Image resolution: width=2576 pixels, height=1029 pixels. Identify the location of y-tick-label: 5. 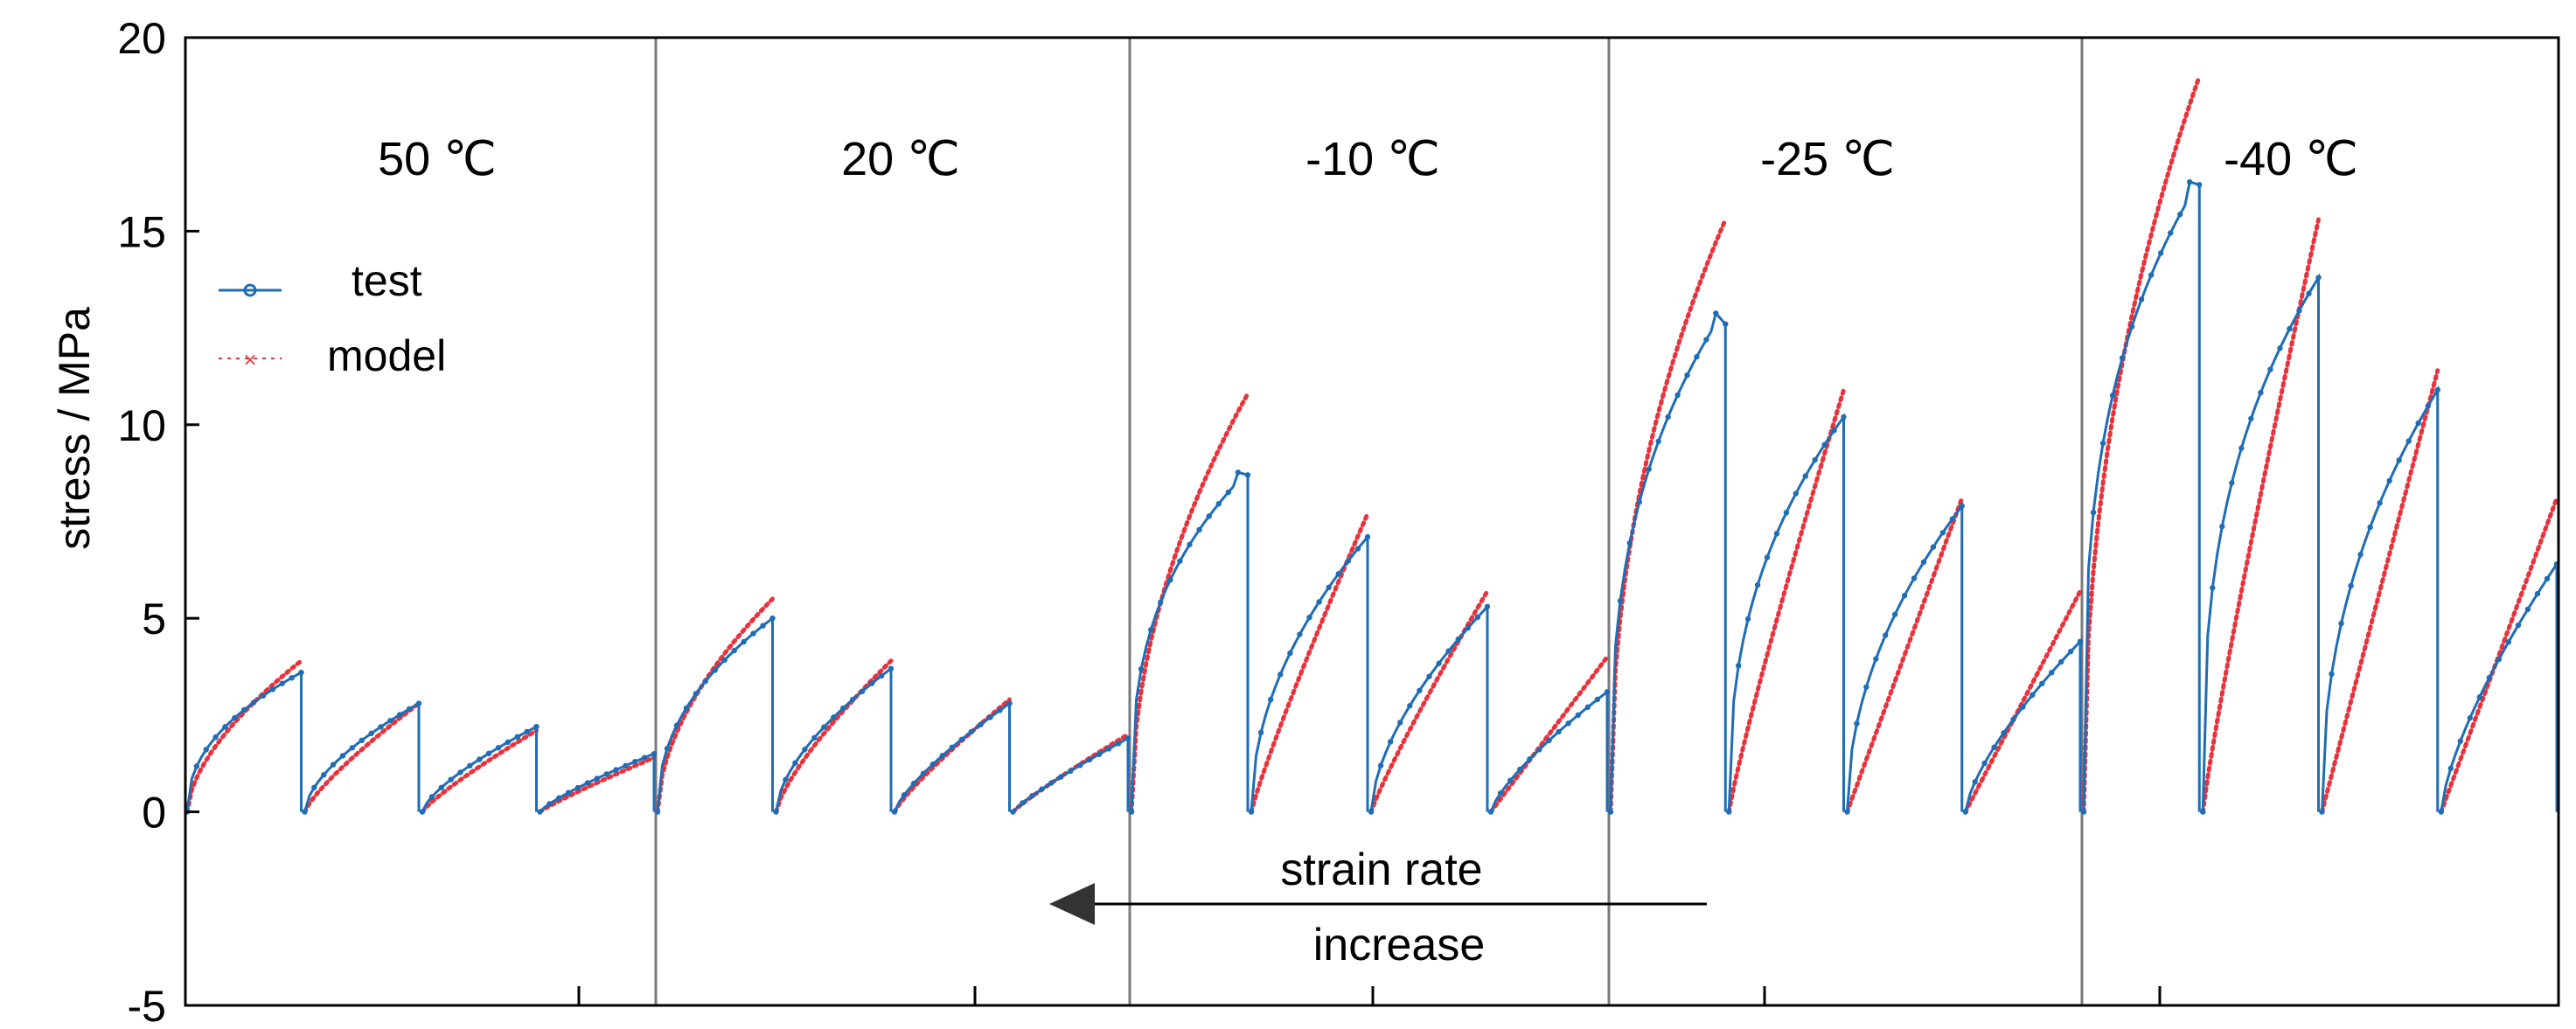
(154, 618).